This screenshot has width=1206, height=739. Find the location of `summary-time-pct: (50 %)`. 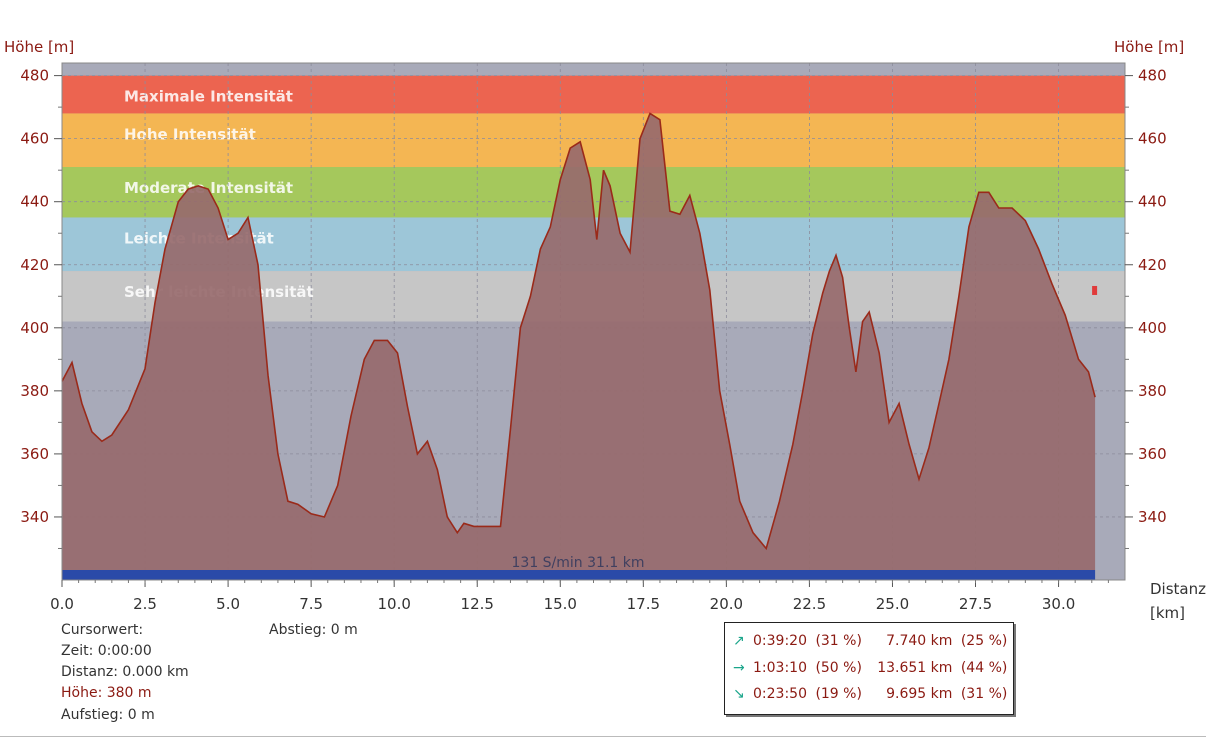

summary-time-pct: (50 %) is located at coordinates (838, 668).